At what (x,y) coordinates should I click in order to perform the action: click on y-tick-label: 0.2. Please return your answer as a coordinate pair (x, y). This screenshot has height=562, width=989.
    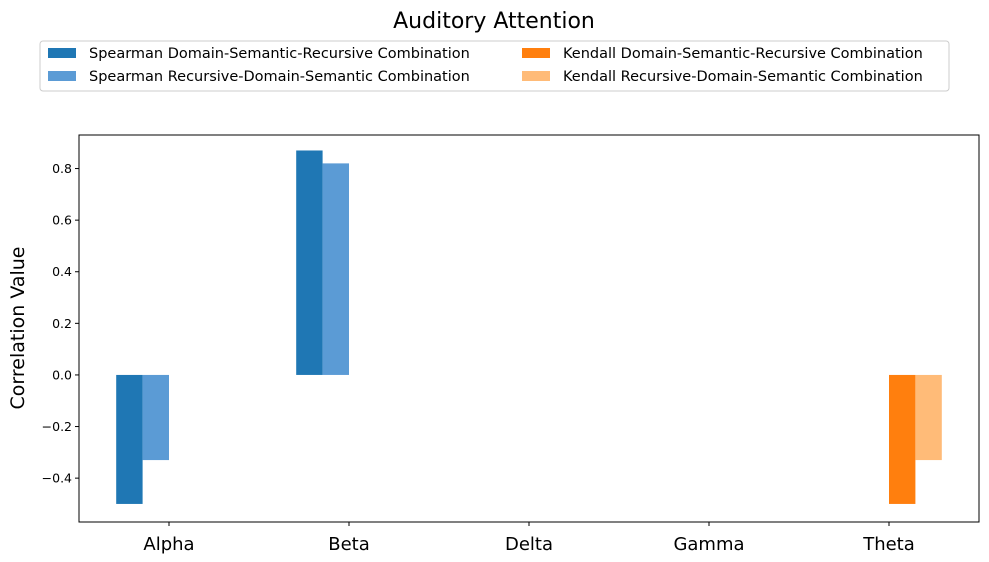
    Looking at the image, I should click on (62, 323).